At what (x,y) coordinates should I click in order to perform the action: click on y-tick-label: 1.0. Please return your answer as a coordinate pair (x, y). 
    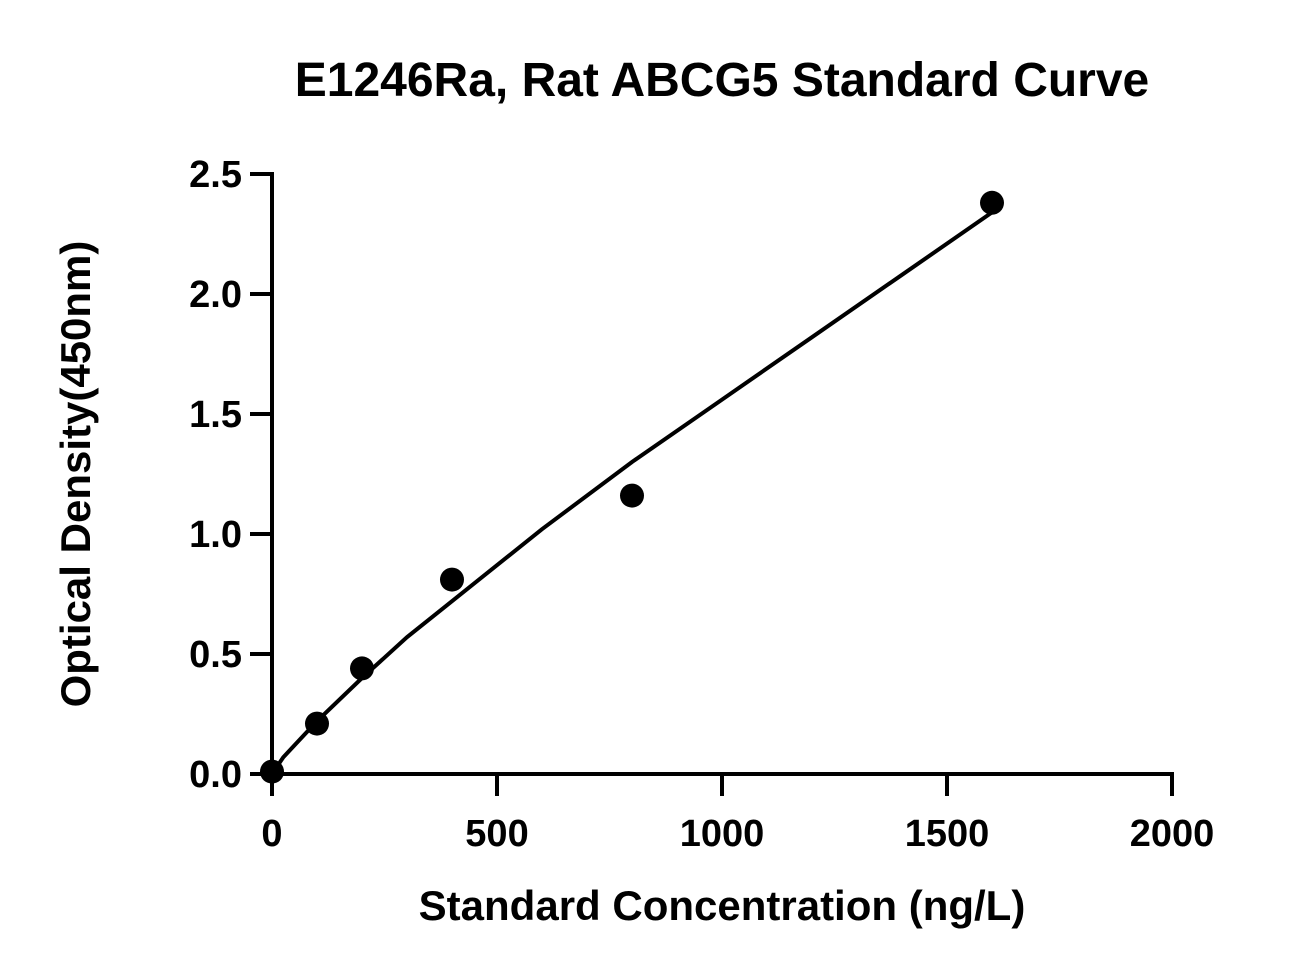
    Looking at the image, I should click on (215, 535).